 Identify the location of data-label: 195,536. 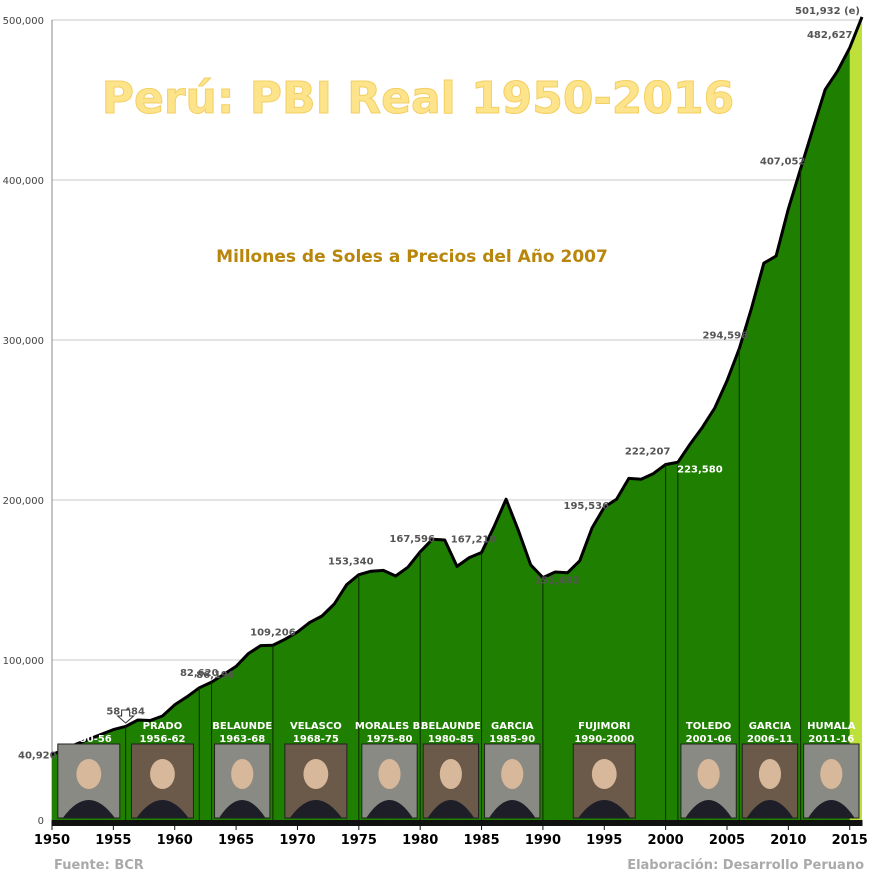
(586, 506).